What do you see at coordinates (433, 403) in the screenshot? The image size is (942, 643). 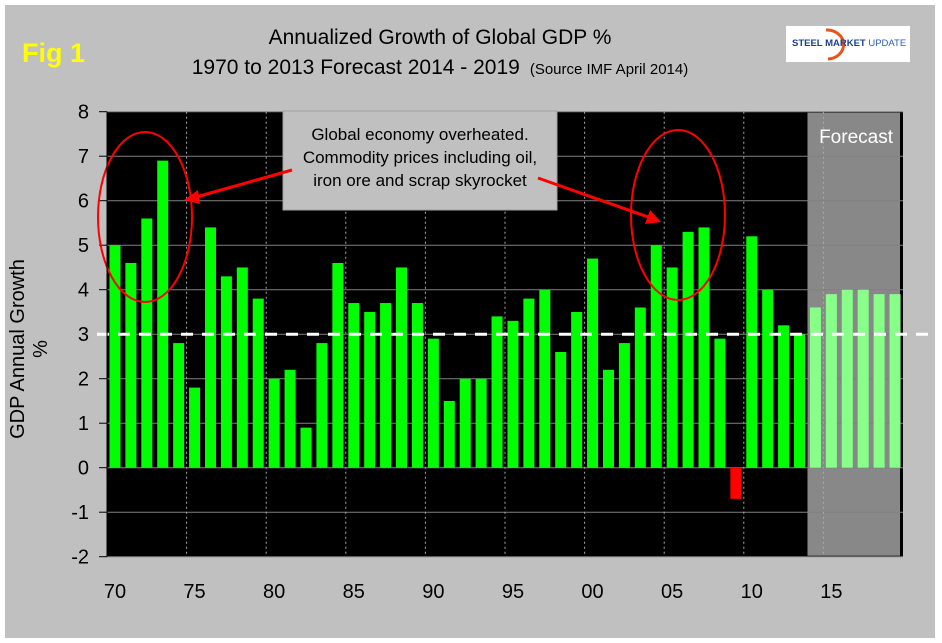 I see `bar-1990` at bounding box center [433, 403].